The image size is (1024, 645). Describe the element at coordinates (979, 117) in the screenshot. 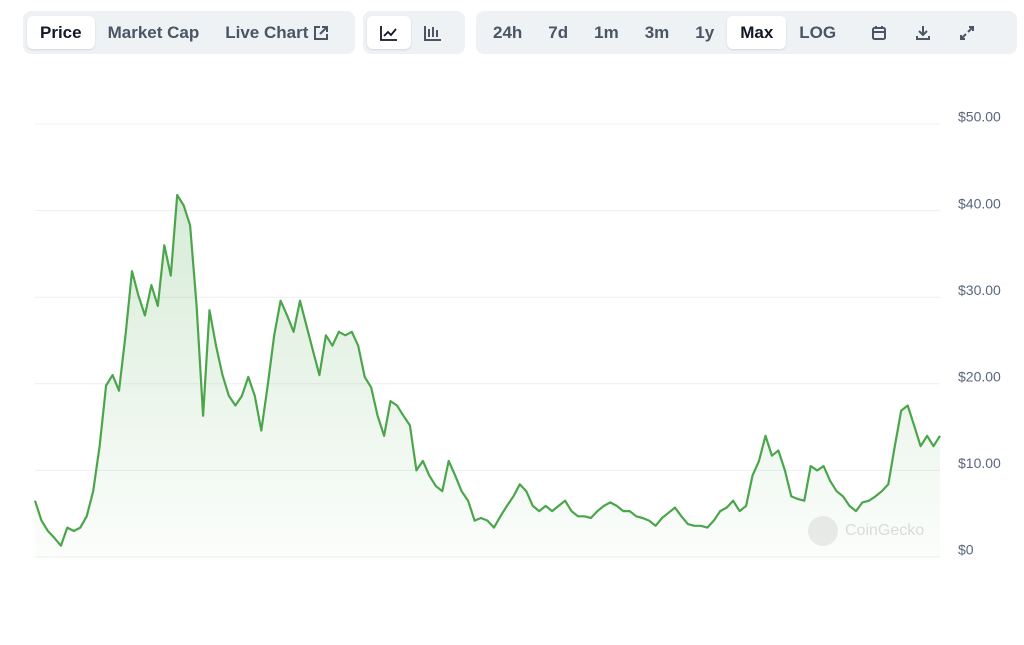

I see `y-tick-label: $50.00` at that location.